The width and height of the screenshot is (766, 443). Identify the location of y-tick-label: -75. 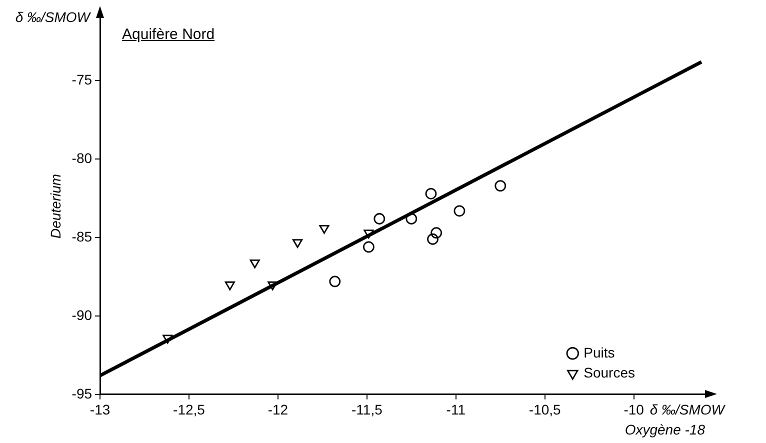
(82, 80).